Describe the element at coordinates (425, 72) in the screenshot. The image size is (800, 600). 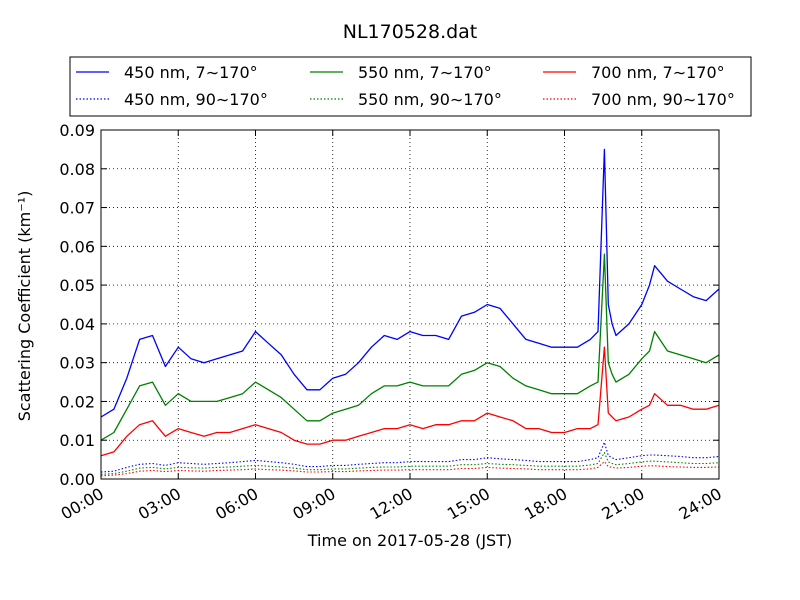
I see `legend-label: 550 nm, 7∼170°` at that location.